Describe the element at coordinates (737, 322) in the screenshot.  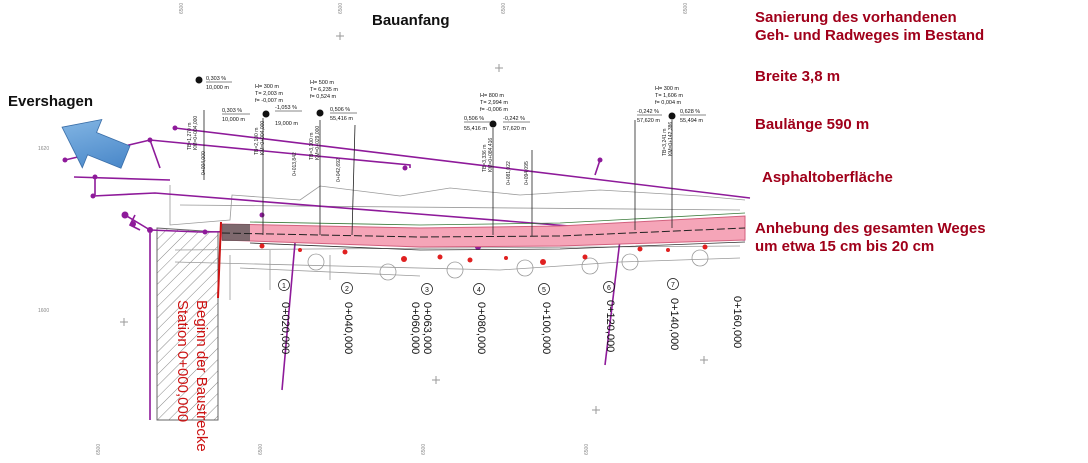
I see `station-label-0160: 0+160,000` at that location.